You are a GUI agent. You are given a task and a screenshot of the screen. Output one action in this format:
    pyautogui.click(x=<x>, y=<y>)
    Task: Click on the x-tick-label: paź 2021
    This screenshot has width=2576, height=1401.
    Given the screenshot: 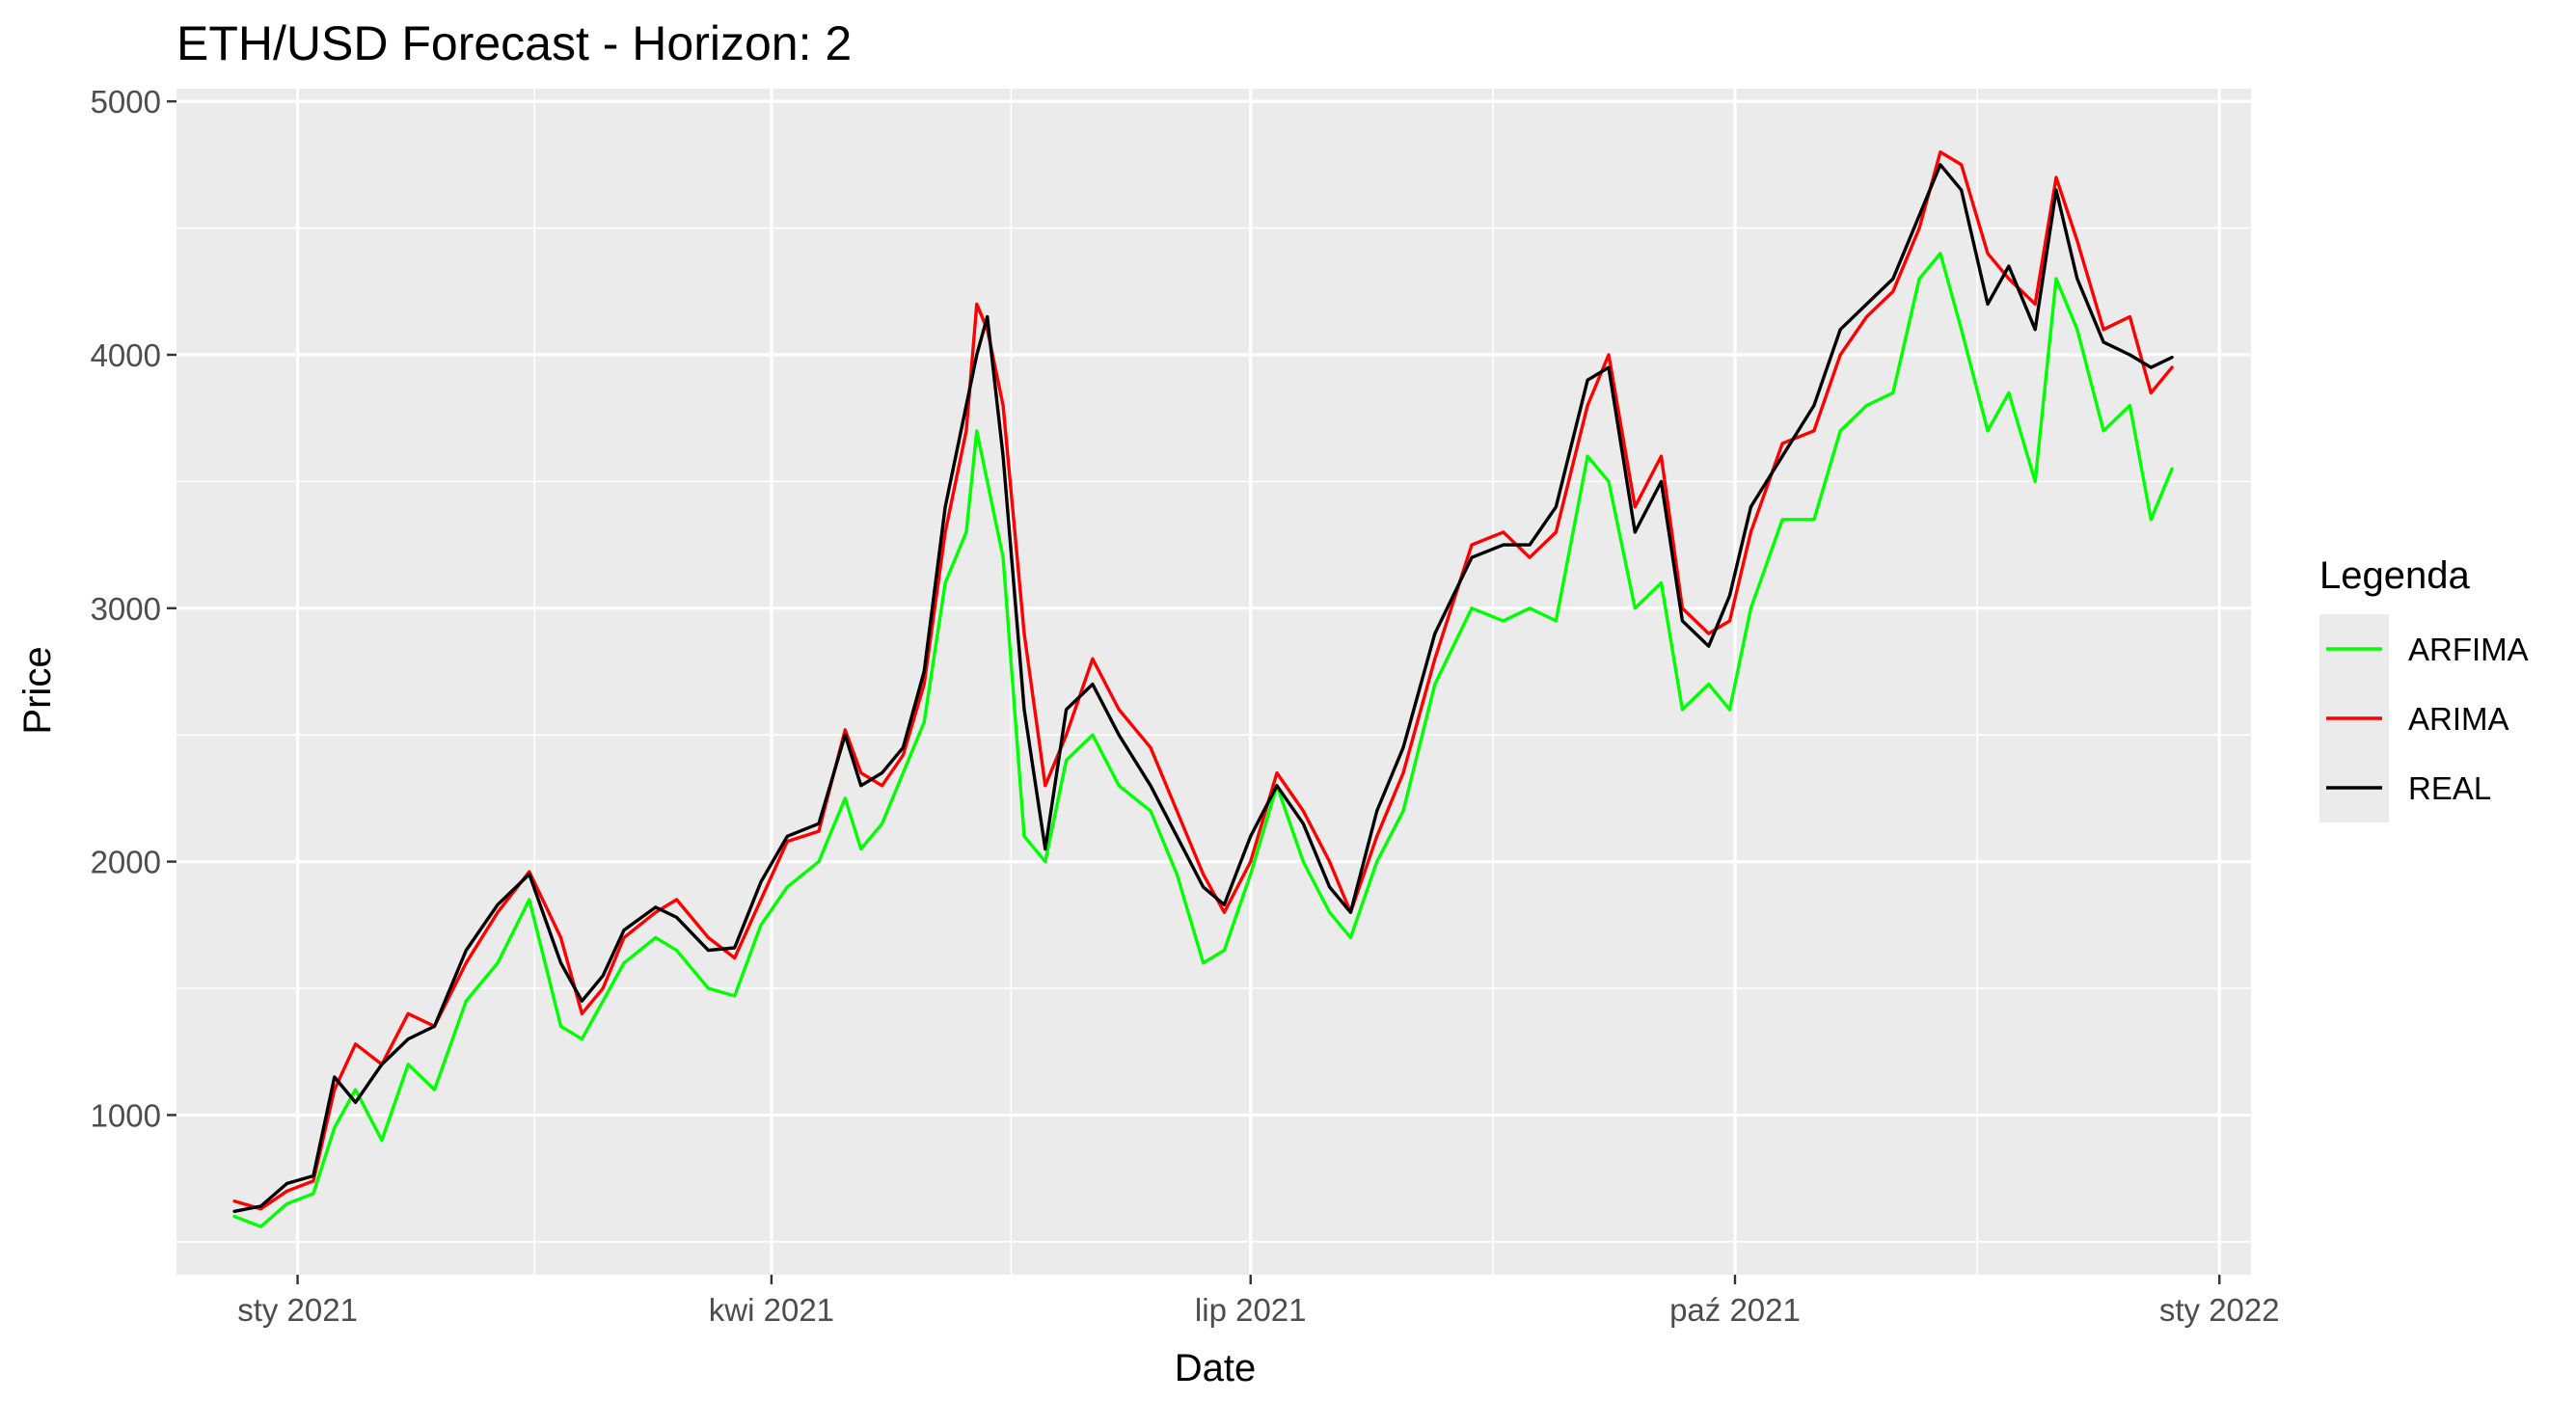 What is the action you would take?
    pyautogui.click(x=1735, y=1310)
    